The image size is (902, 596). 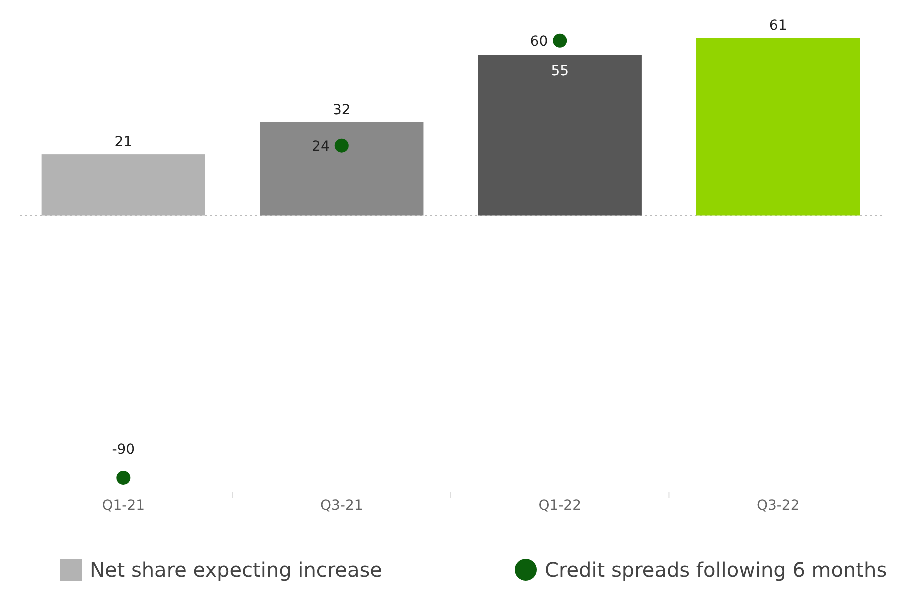 What do you see at coordinates (560, 506) in the screenshot?
I see `x-tick-label: Q1-22` at bounding box center [560, 506].